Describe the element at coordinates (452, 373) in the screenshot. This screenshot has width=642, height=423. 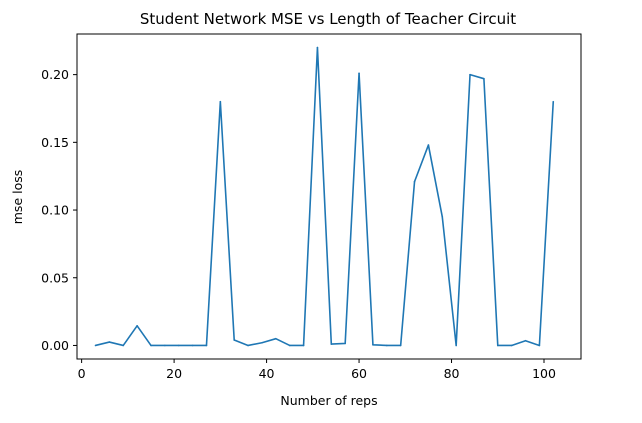
I see `x-tick-label: 80` at that location.